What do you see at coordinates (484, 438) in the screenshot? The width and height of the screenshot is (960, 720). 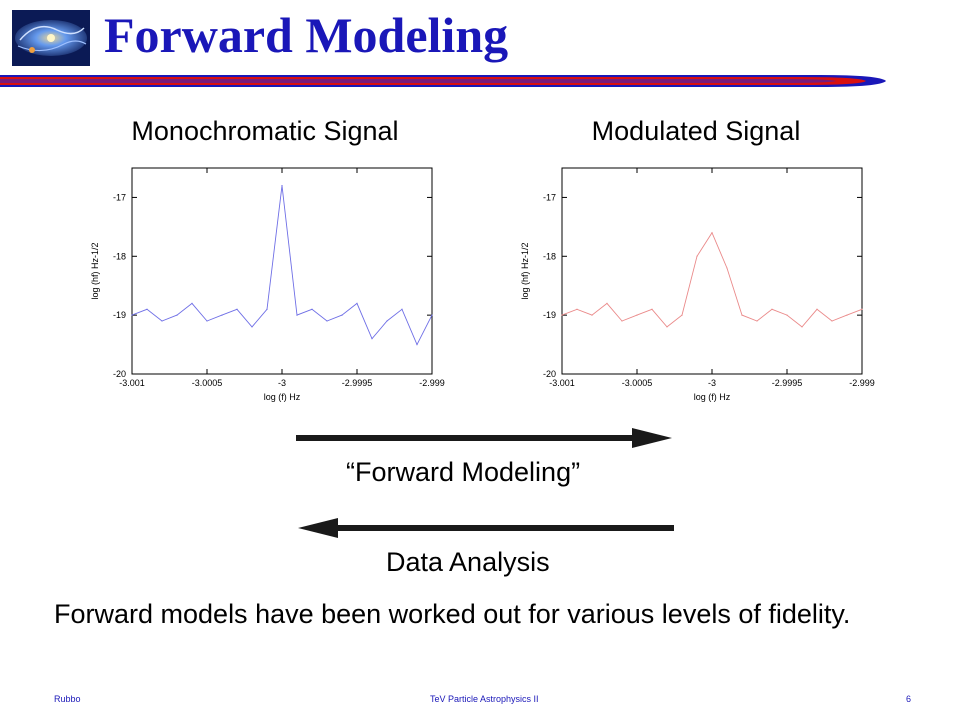 I see `forward-arrow` at bounding box center [484, 438].